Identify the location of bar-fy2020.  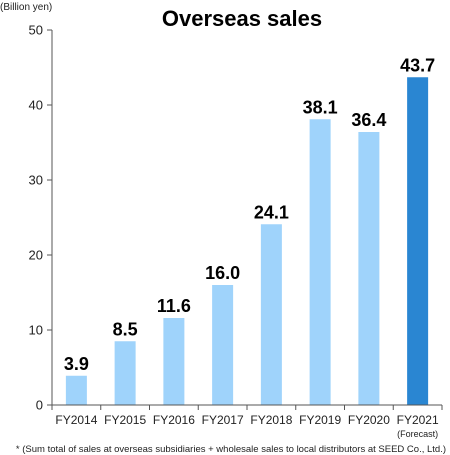
(369, 268).